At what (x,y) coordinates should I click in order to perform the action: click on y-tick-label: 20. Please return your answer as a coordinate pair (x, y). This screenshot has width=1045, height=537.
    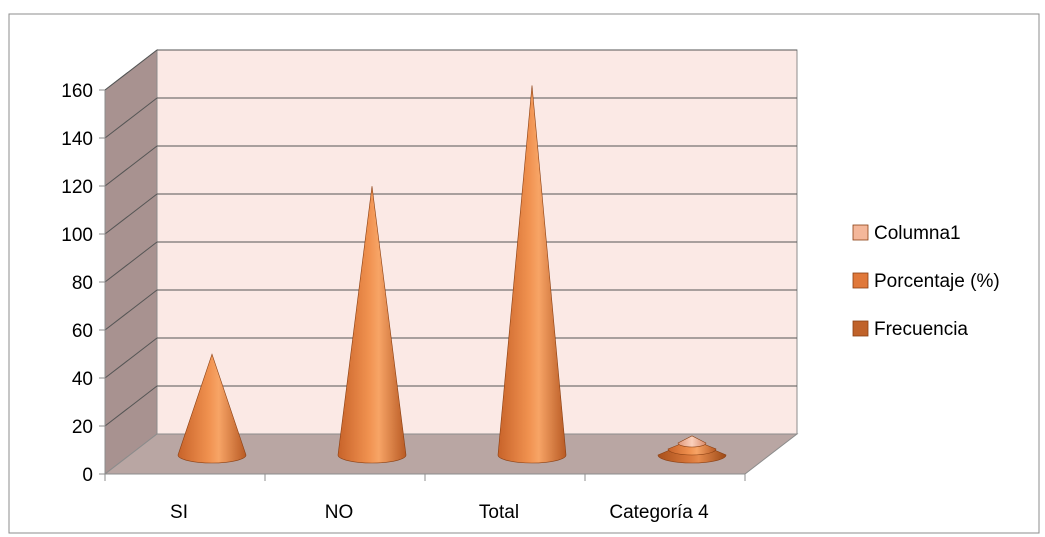
    Looking at the image, I should click on (82, 427).